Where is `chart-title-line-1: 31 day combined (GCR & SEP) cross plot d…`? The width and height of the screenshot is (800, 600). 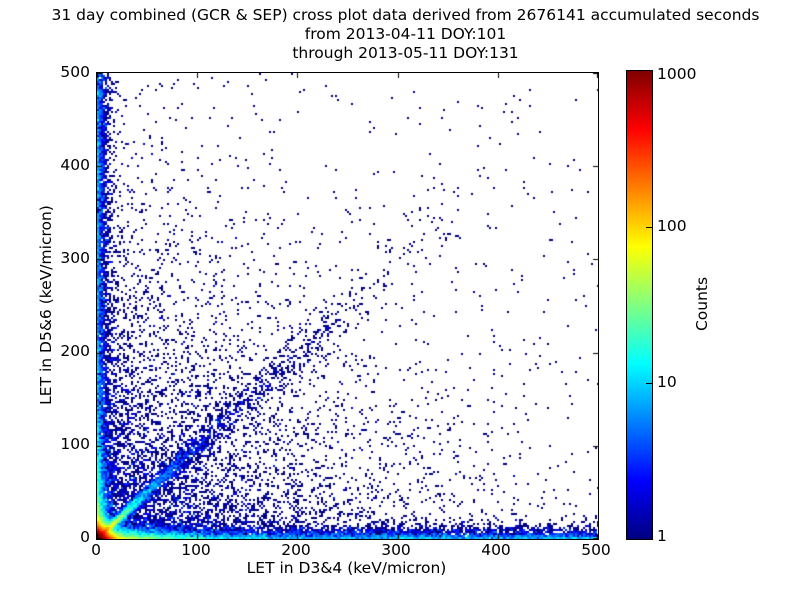 chart-title-line-1: 31 day combined (GCR & SEP) cross plot d… is located at coordinates (405, 15).